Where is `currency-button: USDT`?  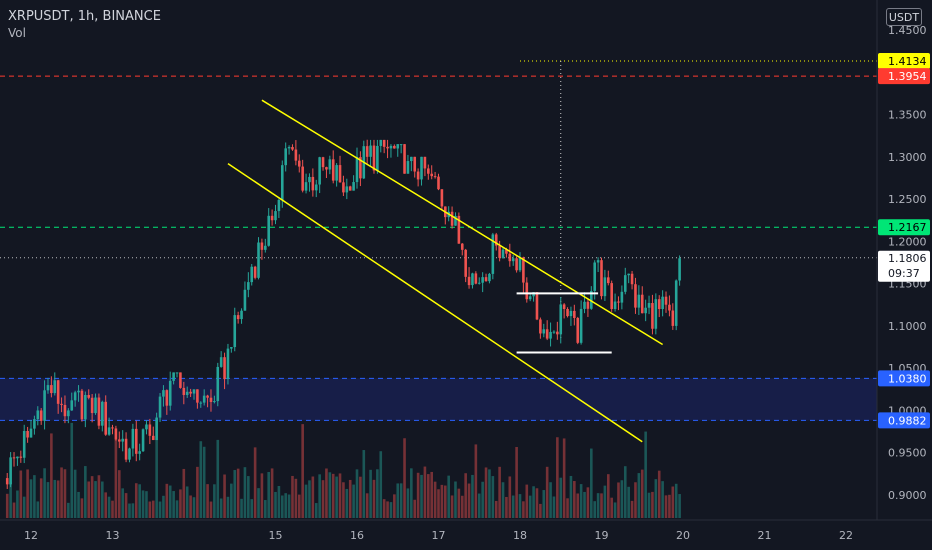 currency-button: USDT is located at coordinates (904, 17).